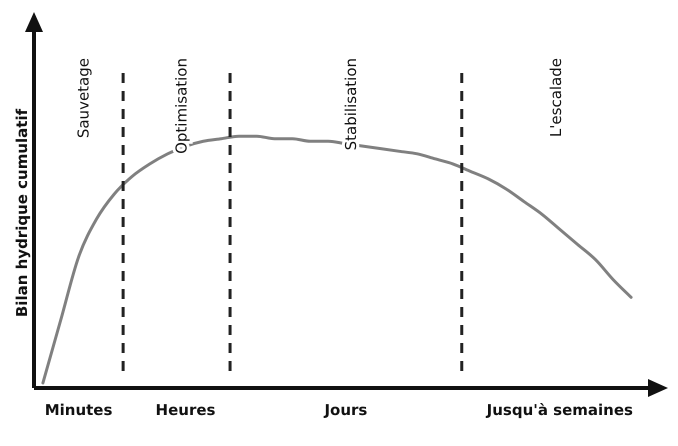  I want to click on annotation: Stabilisation, so click(351, 104).